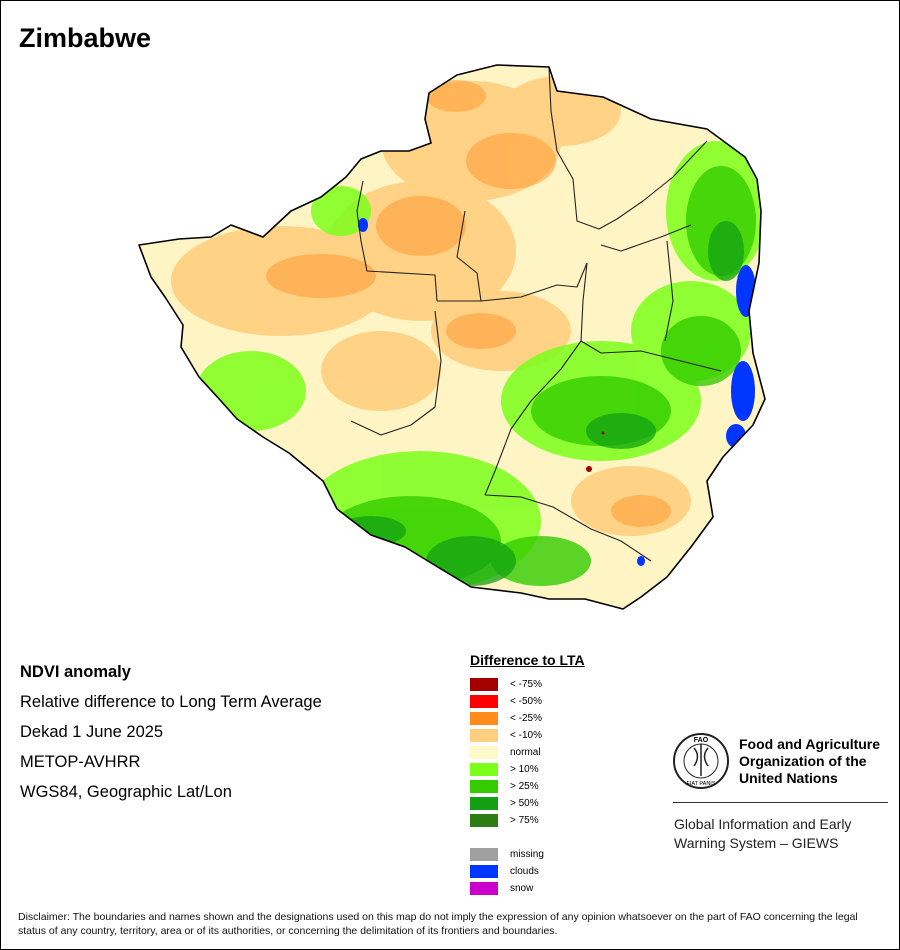  I want to click on giews-line1: Global Information and Early, so click(763, 824).